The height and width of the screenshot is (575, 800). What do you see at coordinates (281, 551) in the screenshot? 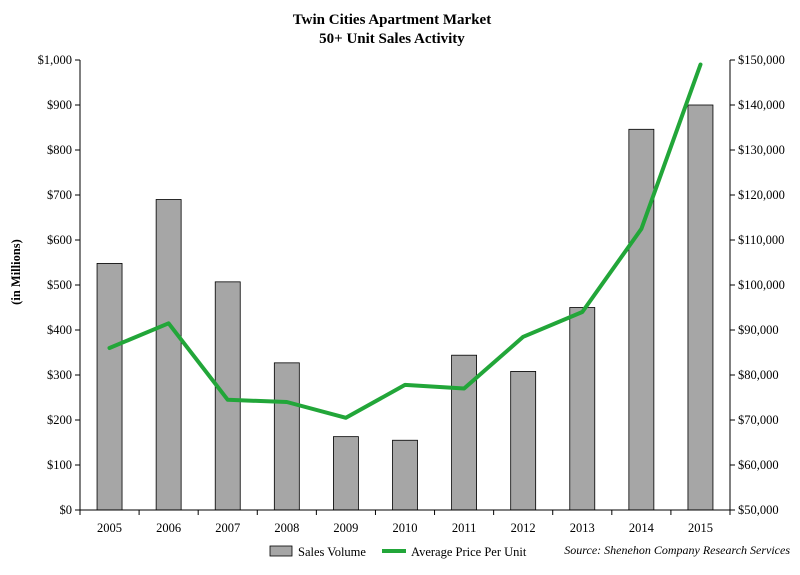
I see `legend-swatch-sales-volume` at bounding box center [281, 551].